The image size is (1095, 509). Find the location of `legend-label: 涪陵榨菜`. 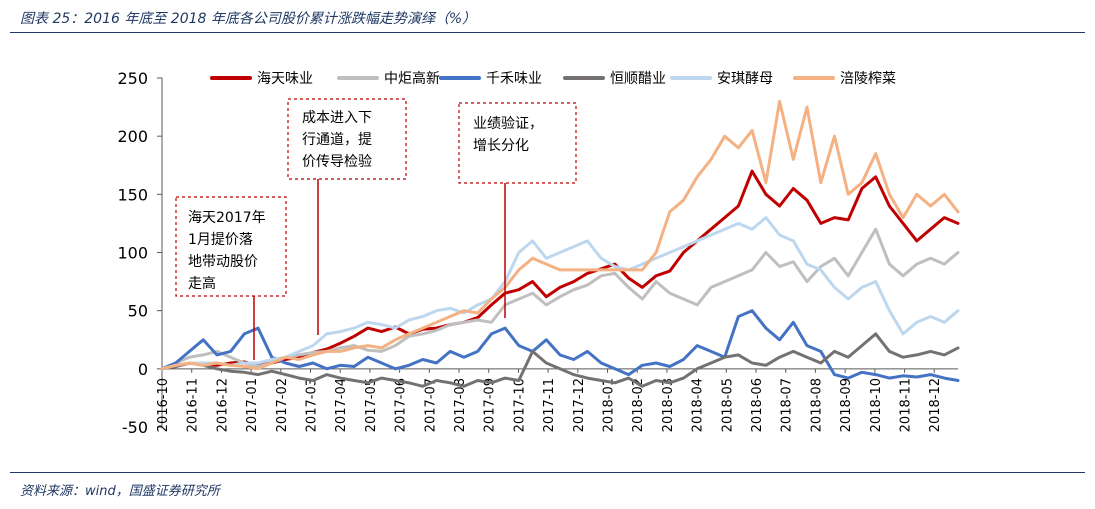

legend-label: 涪陵榨菜 is located at coordinates (868, 78).